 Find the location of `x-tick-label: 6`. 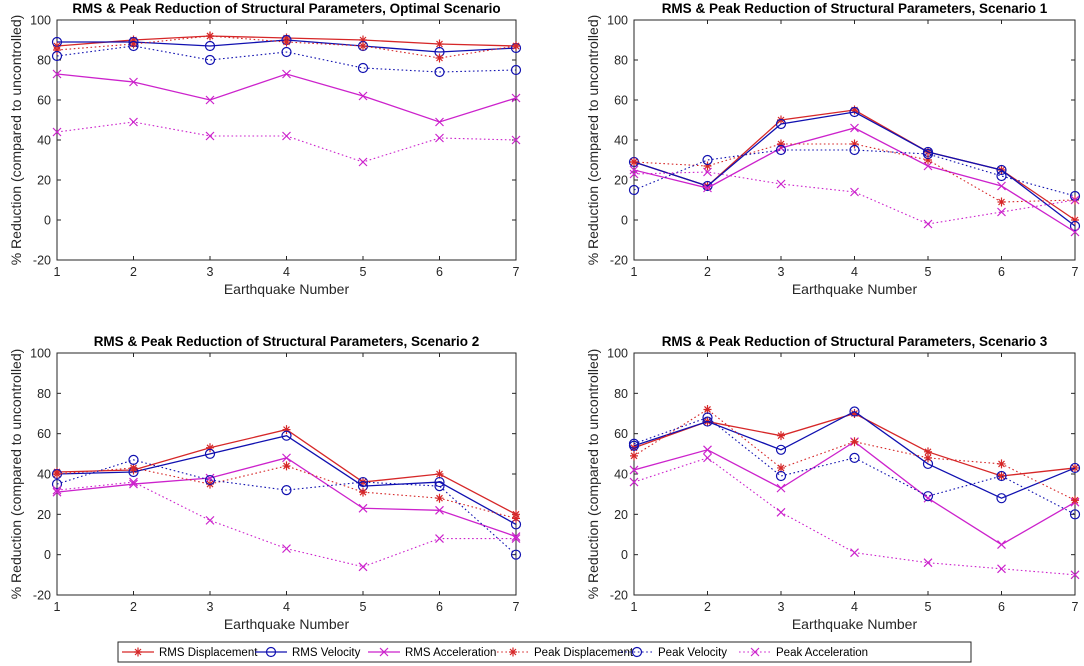

x-tick-label: 6 is located at coordinates (1001, 607).